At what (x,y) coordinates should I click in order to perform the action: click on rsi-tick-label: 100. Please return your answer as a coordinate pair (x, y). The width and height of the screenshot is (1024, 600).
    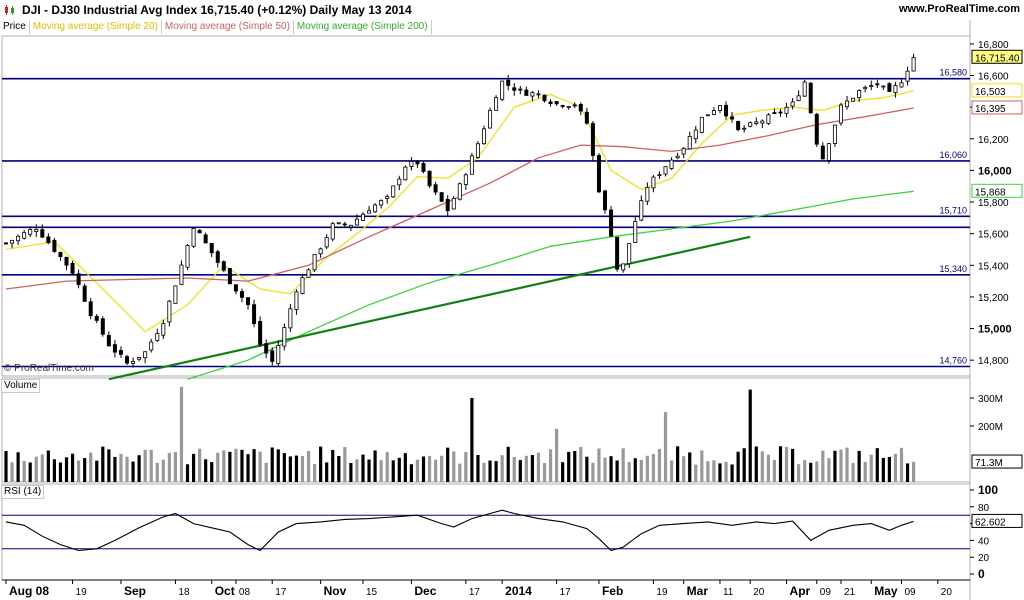
    Looking at the image, I should click on (988, 490).